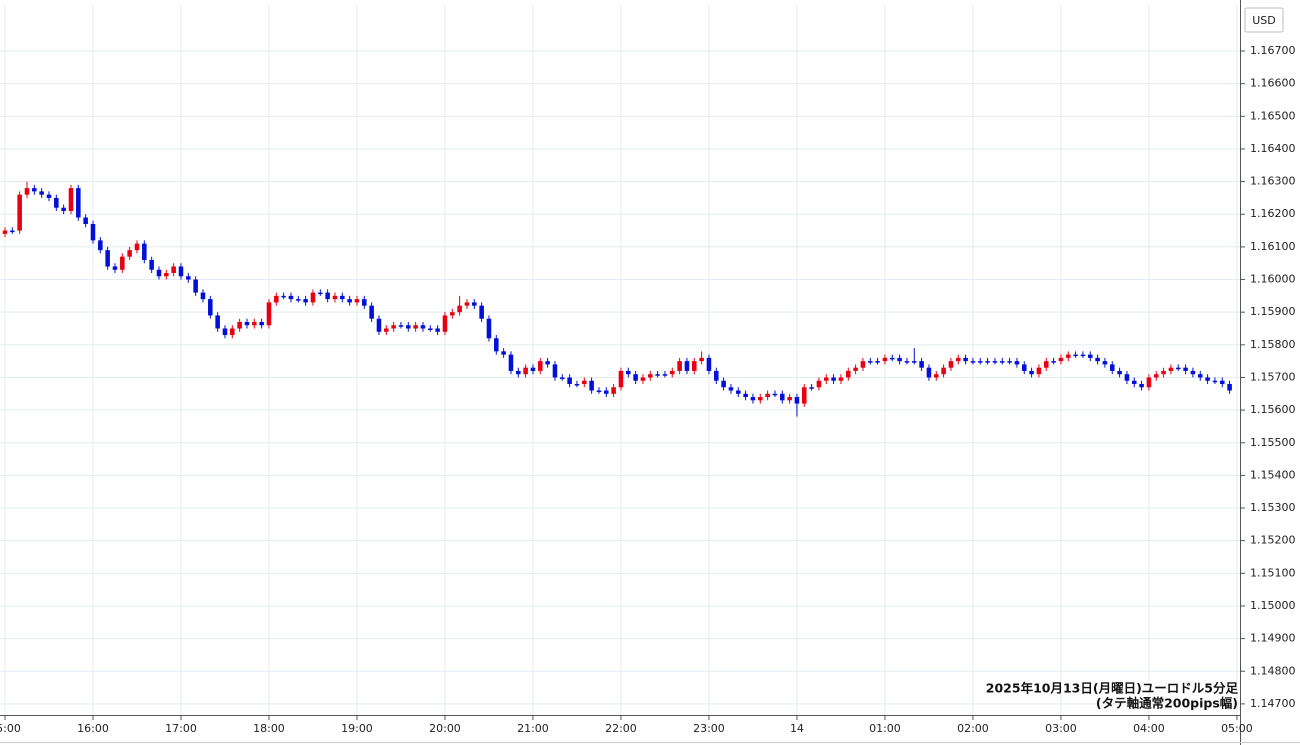  I want to click on annotation: (タテ軸通常200pips幅), so click(1167, 703).